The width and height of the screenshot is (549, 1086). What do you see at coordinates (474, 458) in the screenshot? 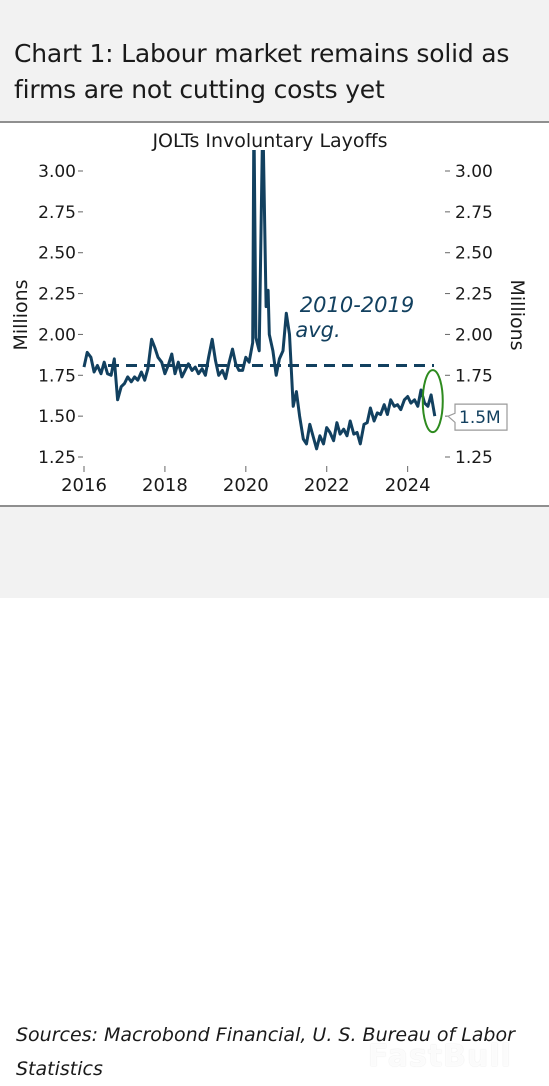
I see `y-tick-label-right: 1.25` at bounding box center [474, 458].